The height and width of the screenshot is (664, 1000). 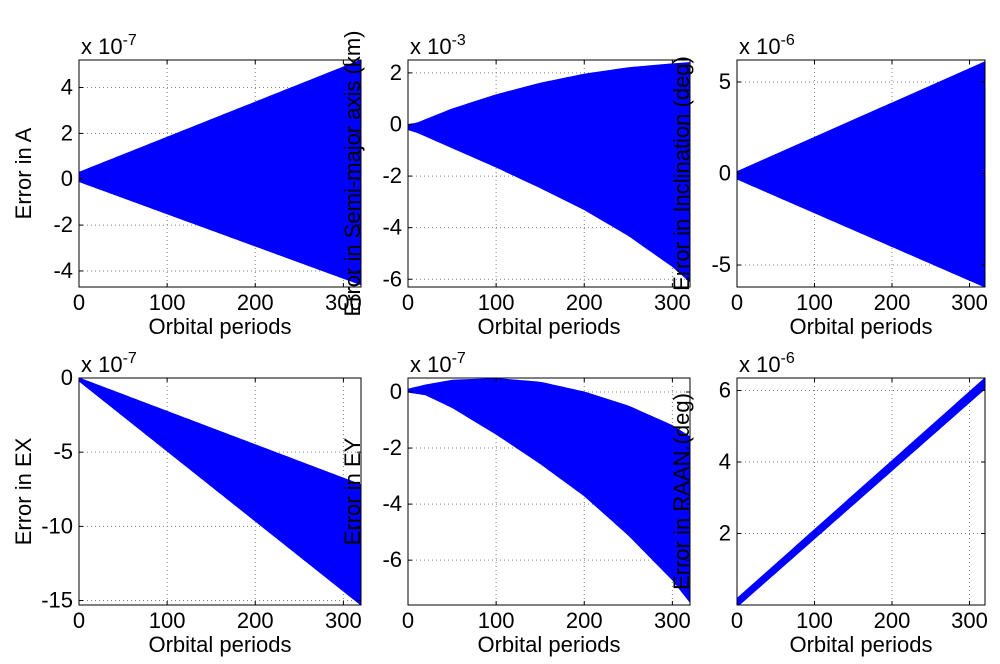 I want to click on y-axis-label: Error in EY, so click(x=352, y=491).